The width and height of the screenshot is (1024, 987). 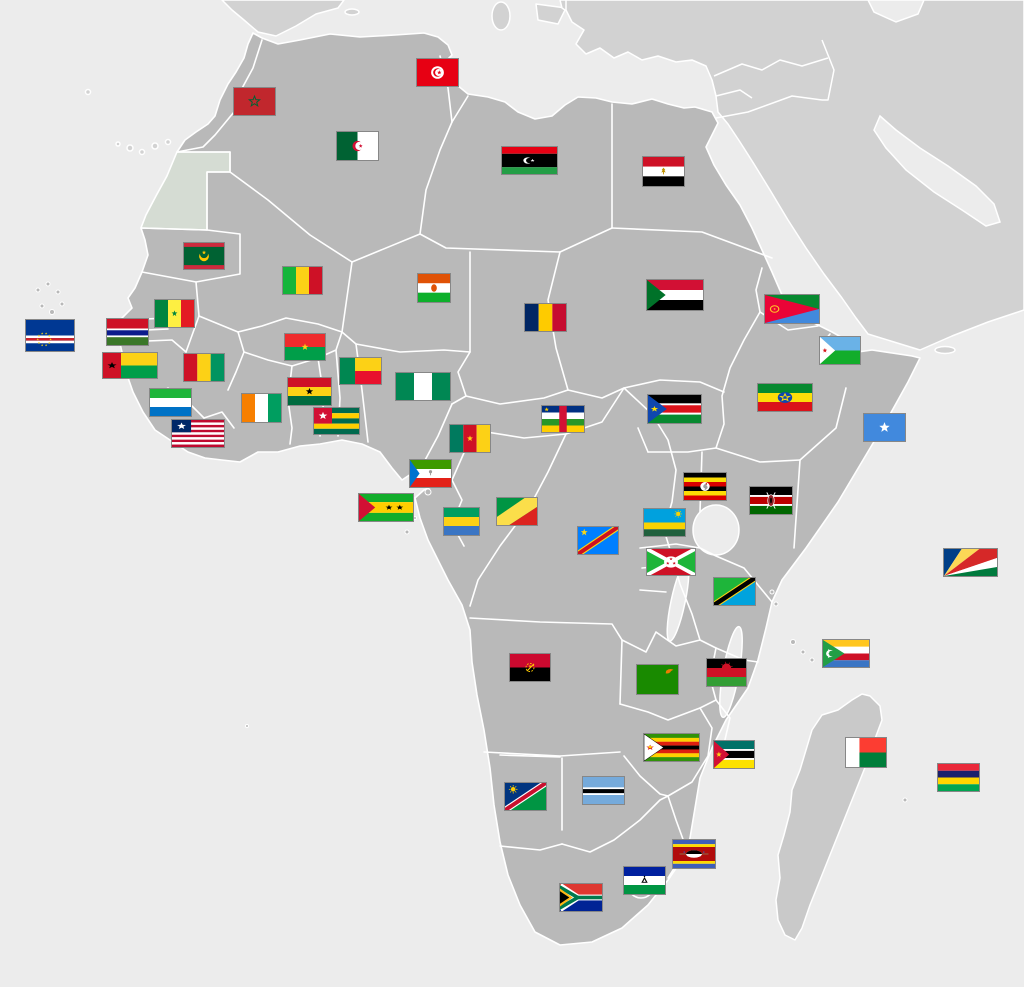 I want to click on cape-verde-islands, so click(x=50, y=298).